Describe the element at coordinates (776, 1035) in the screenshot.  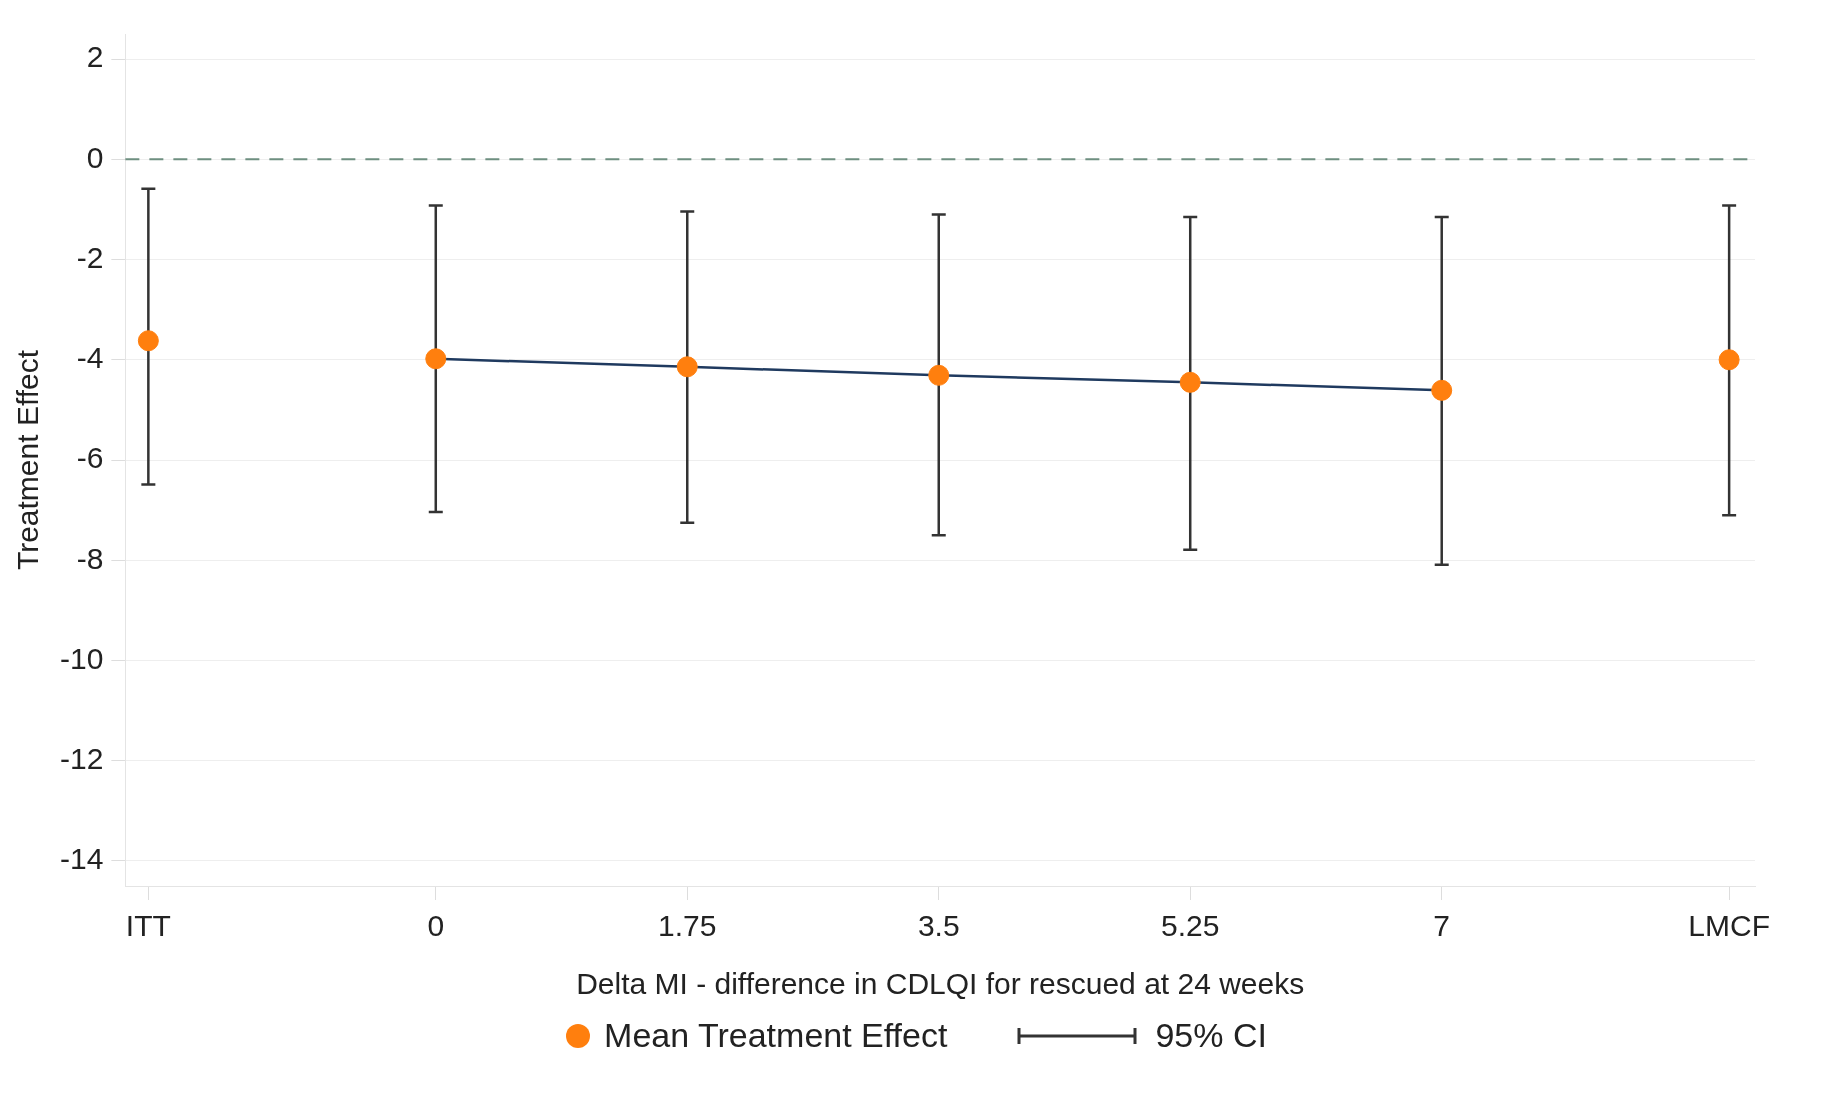
I see `legend-label: Mean Treatment Effect` at that location.